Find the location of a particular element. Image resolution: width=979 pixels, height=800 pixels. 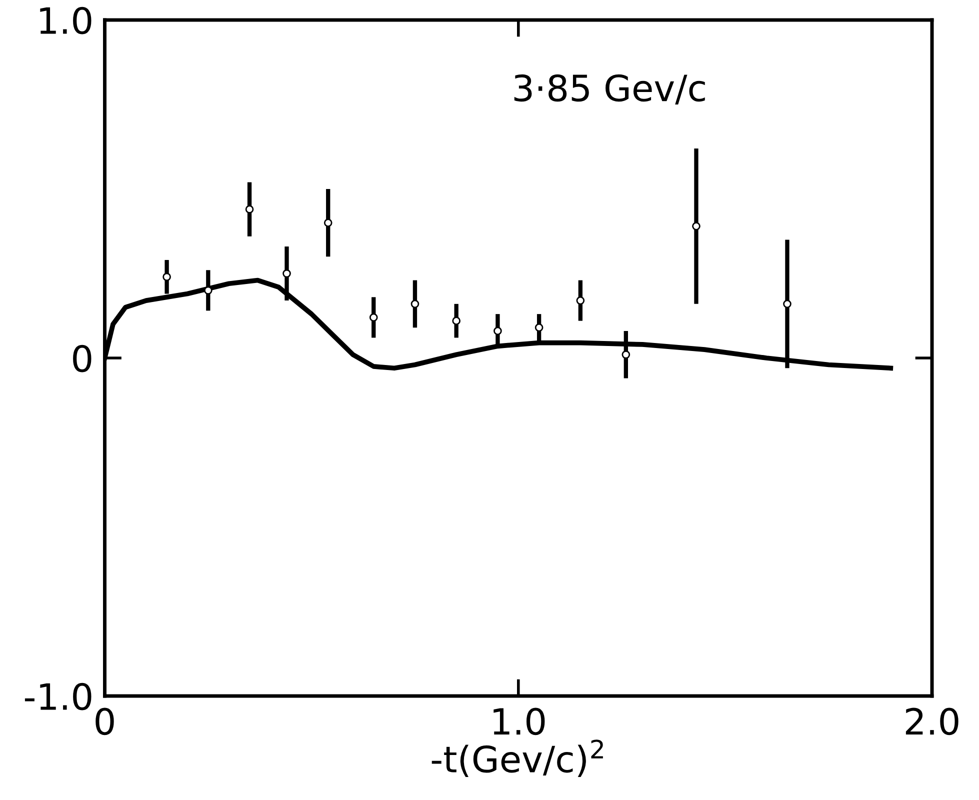

annotation: 3·85 Gev/c is located at coordinates (609, 89).